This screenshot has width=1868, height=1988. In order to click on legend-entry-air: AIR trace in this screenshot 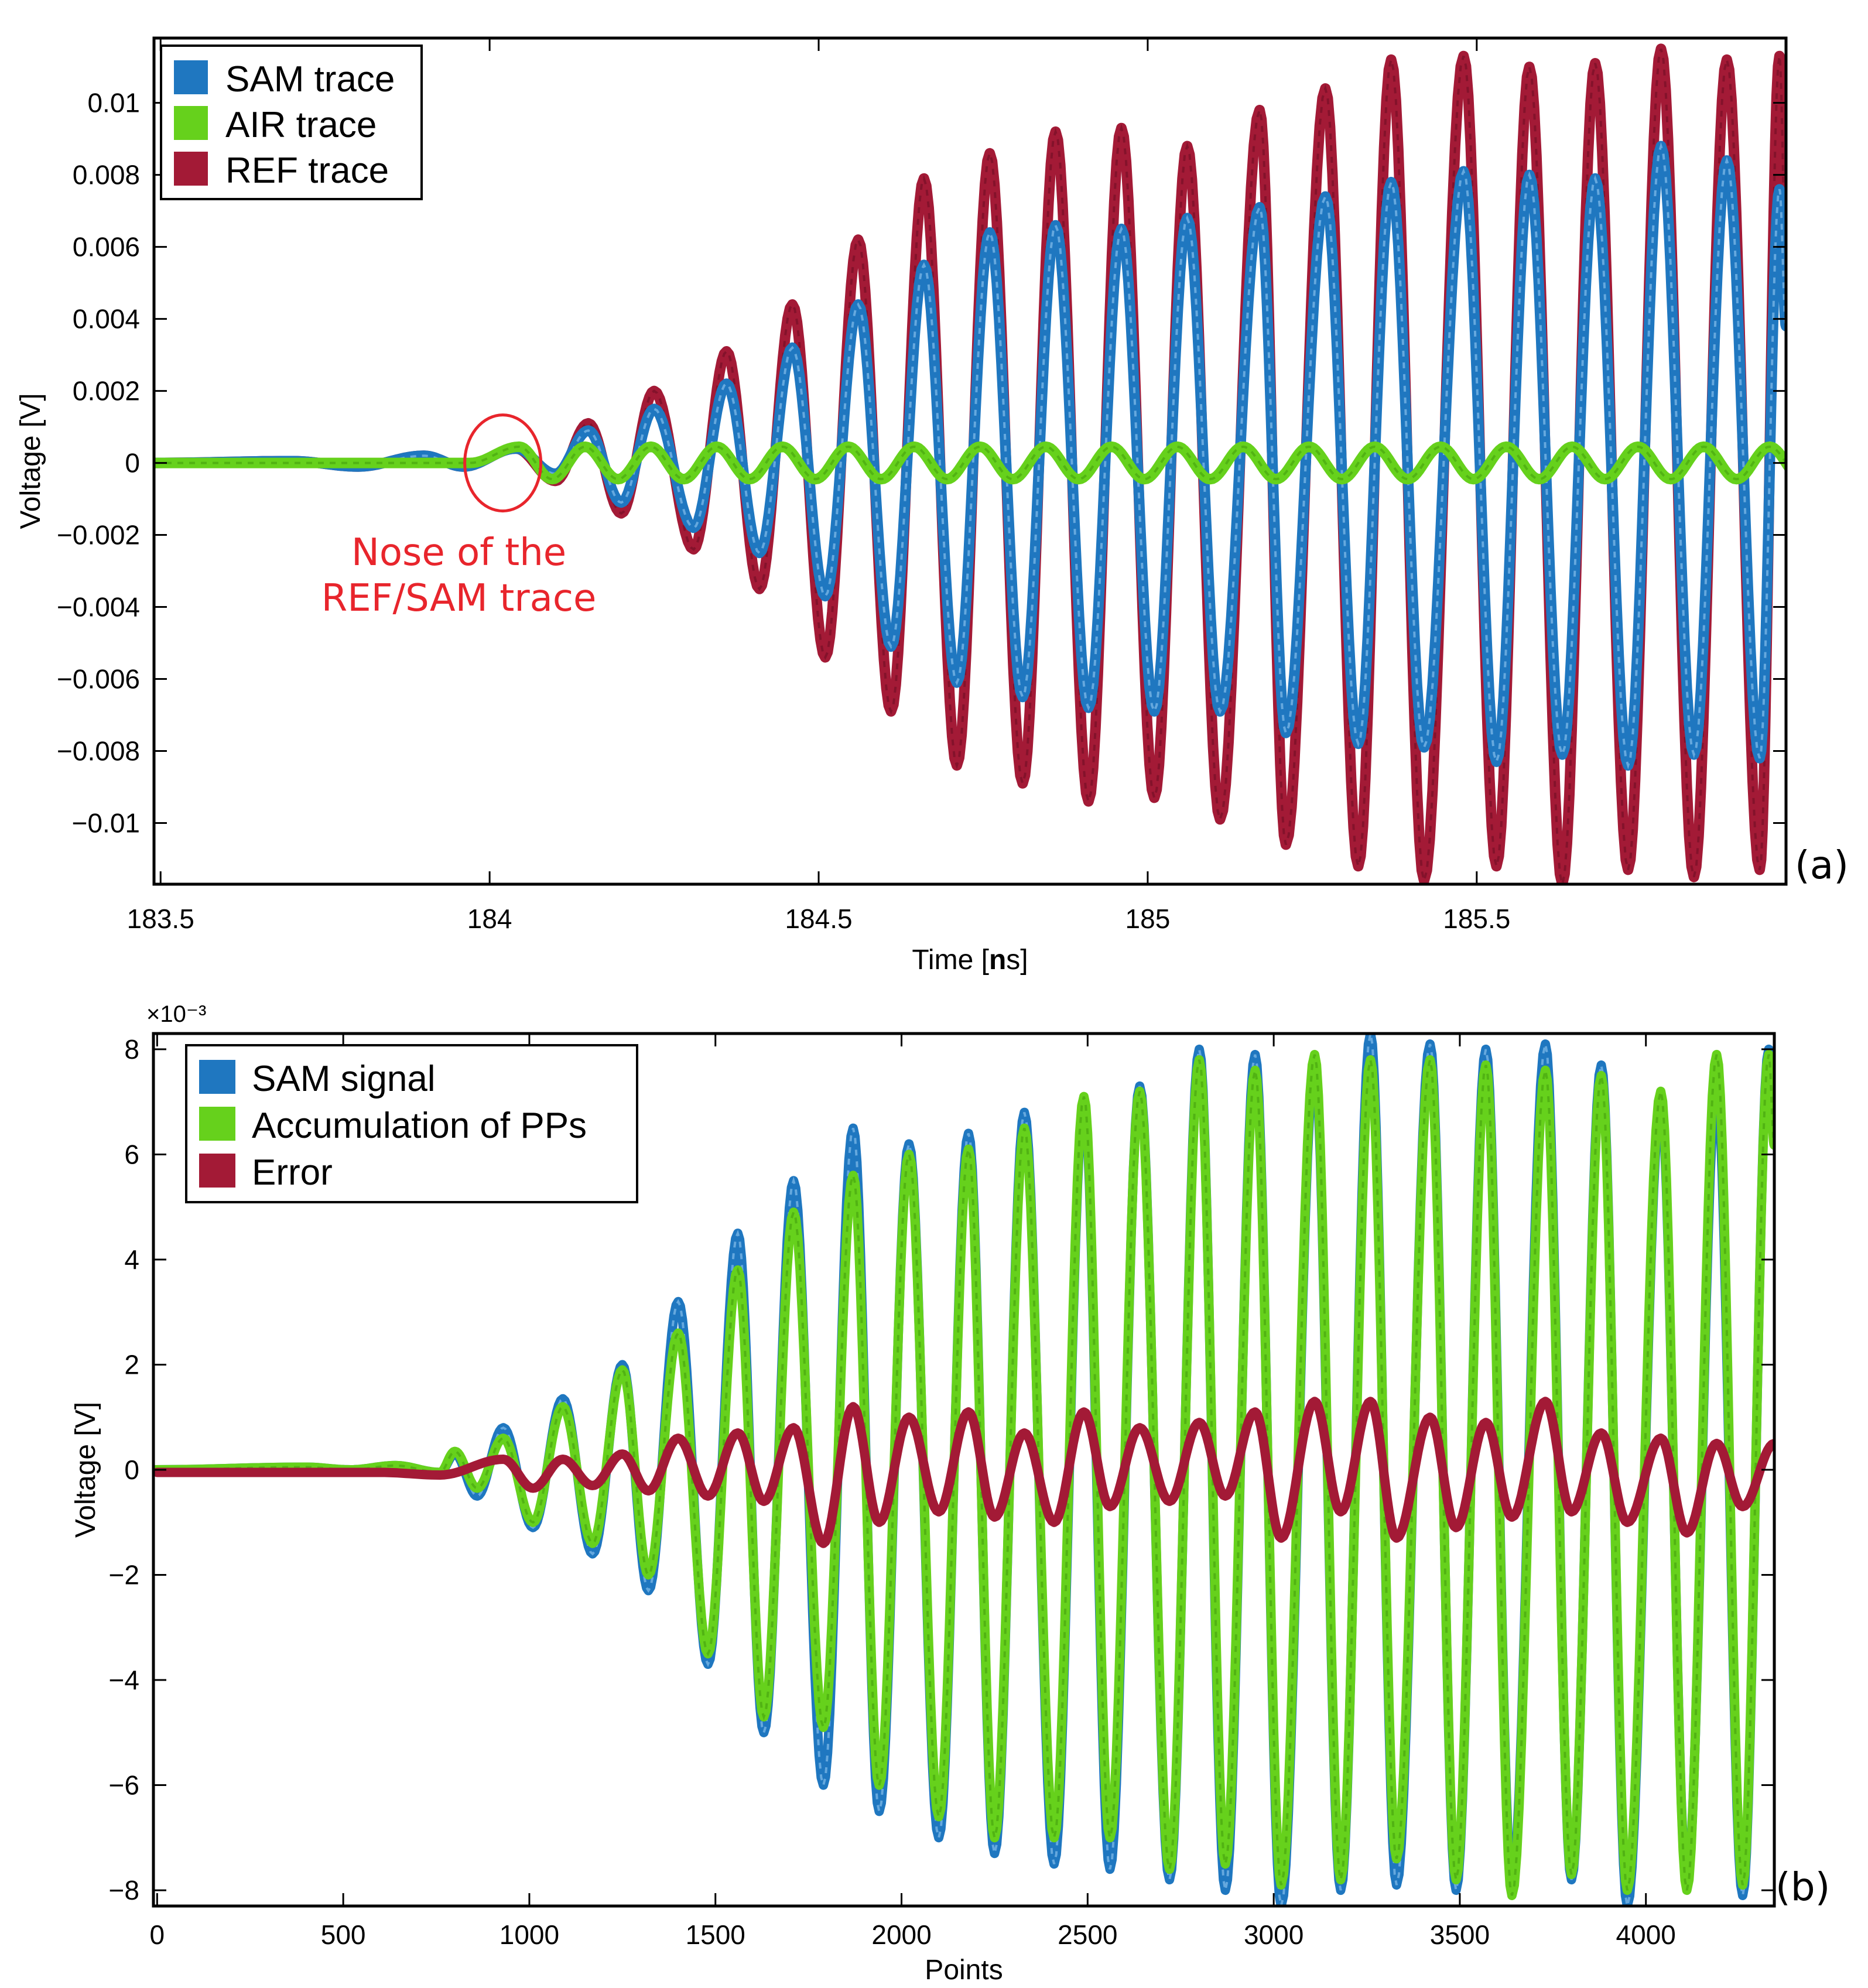, I will do `click(301, 125)`.